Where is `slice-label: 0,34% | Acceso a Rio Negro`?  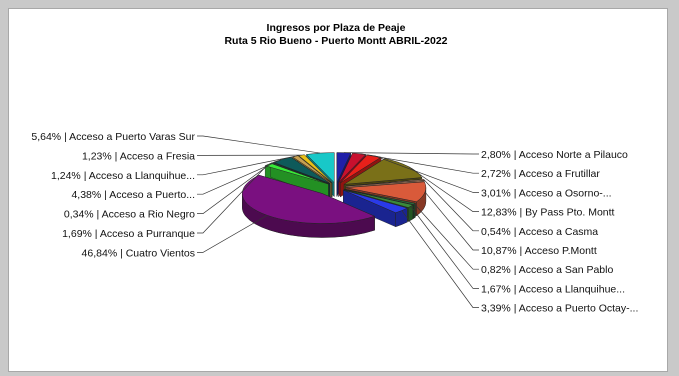
slice-label: 0,34% | Acceso a Rio Negro is located at coordinates (129, 215).